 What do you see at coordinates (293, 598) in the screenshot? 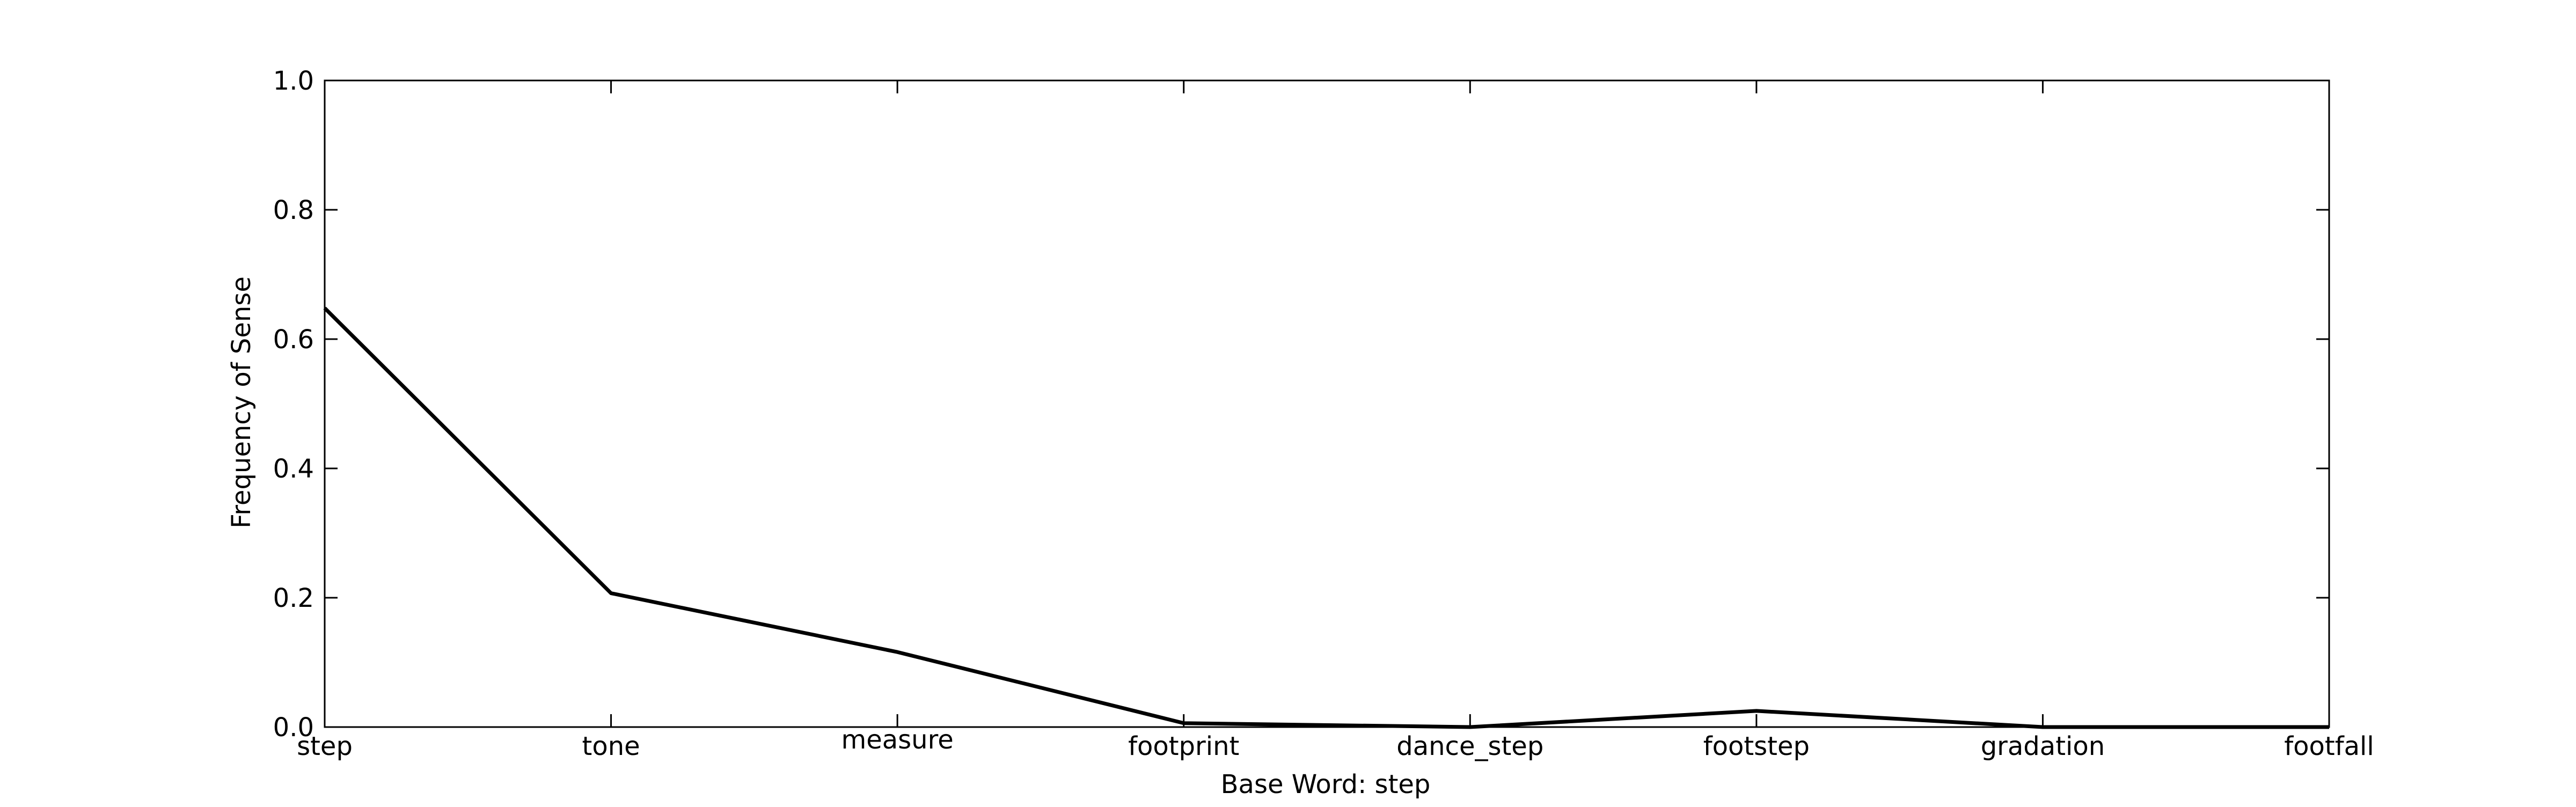
I see `y-tick-label: 0.2` at bounding box center [293, 598].